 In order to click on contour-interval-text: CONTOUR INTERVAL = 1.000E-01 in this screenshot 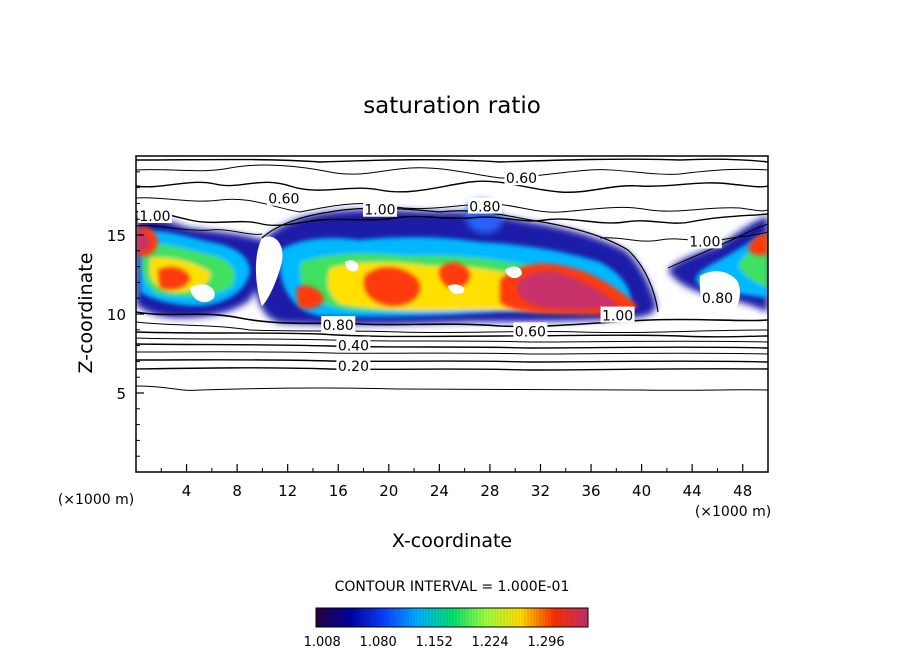, I will do `click(452, 587)`.